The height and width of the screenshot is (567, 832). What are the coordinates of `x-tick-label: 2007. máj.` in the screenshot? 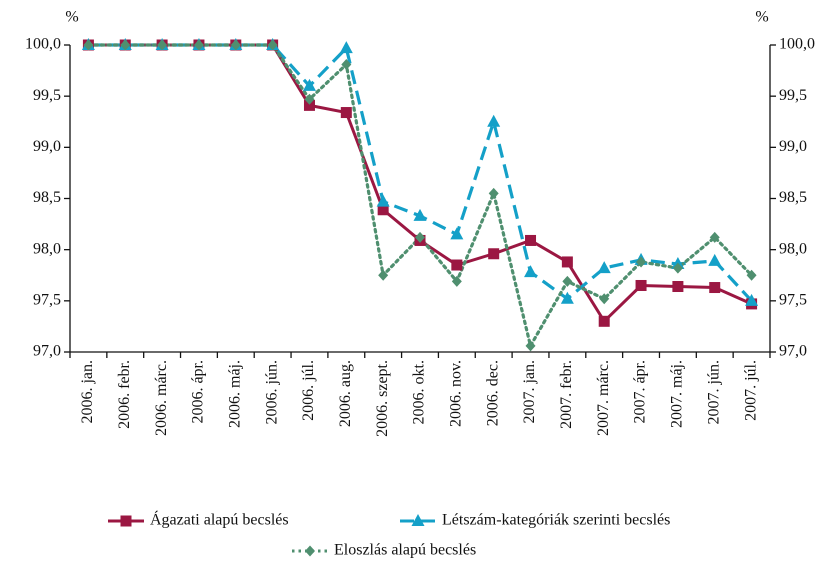 It's located at (677, 394).